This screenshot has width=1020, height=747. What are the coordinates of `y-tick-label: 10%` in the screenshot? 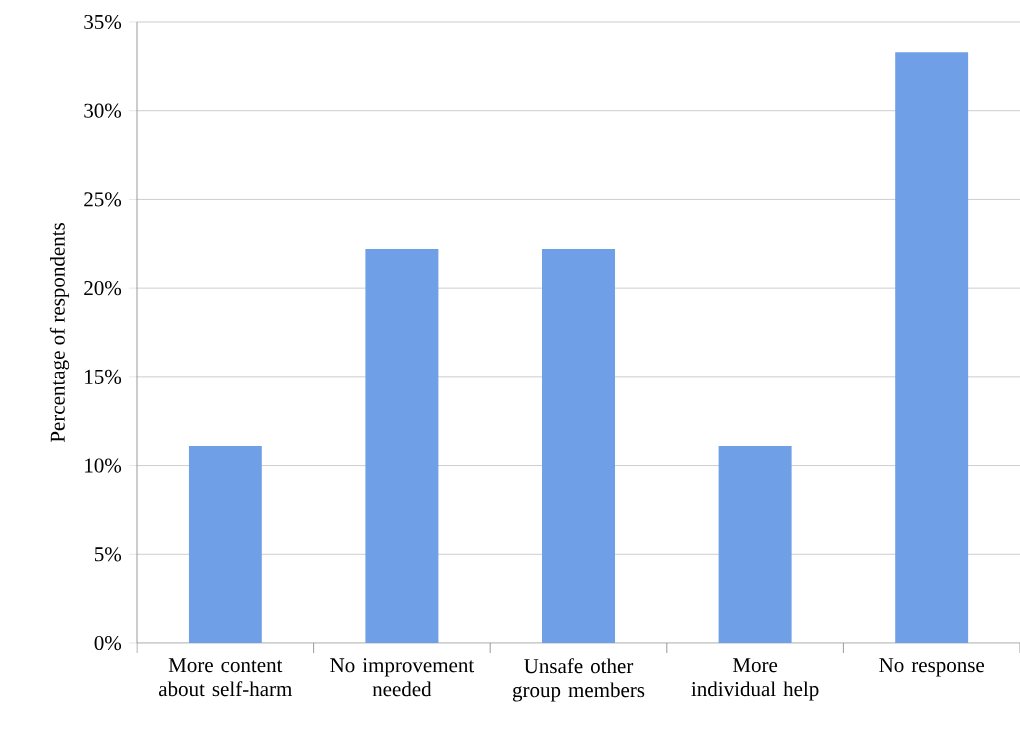 It's located at (103, 465).